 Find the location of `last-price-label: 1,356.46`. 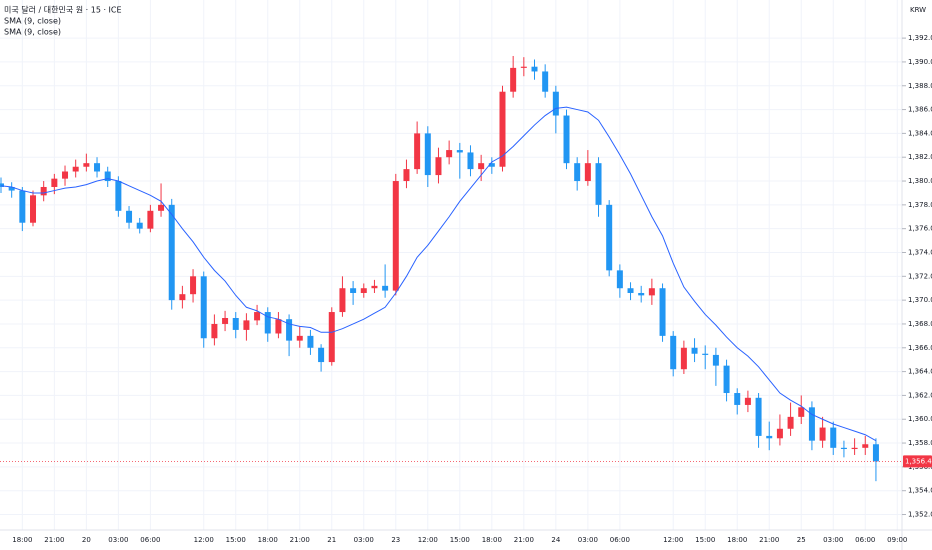

last-price-label: 1,356.46 is located at coordinates (918, 461).